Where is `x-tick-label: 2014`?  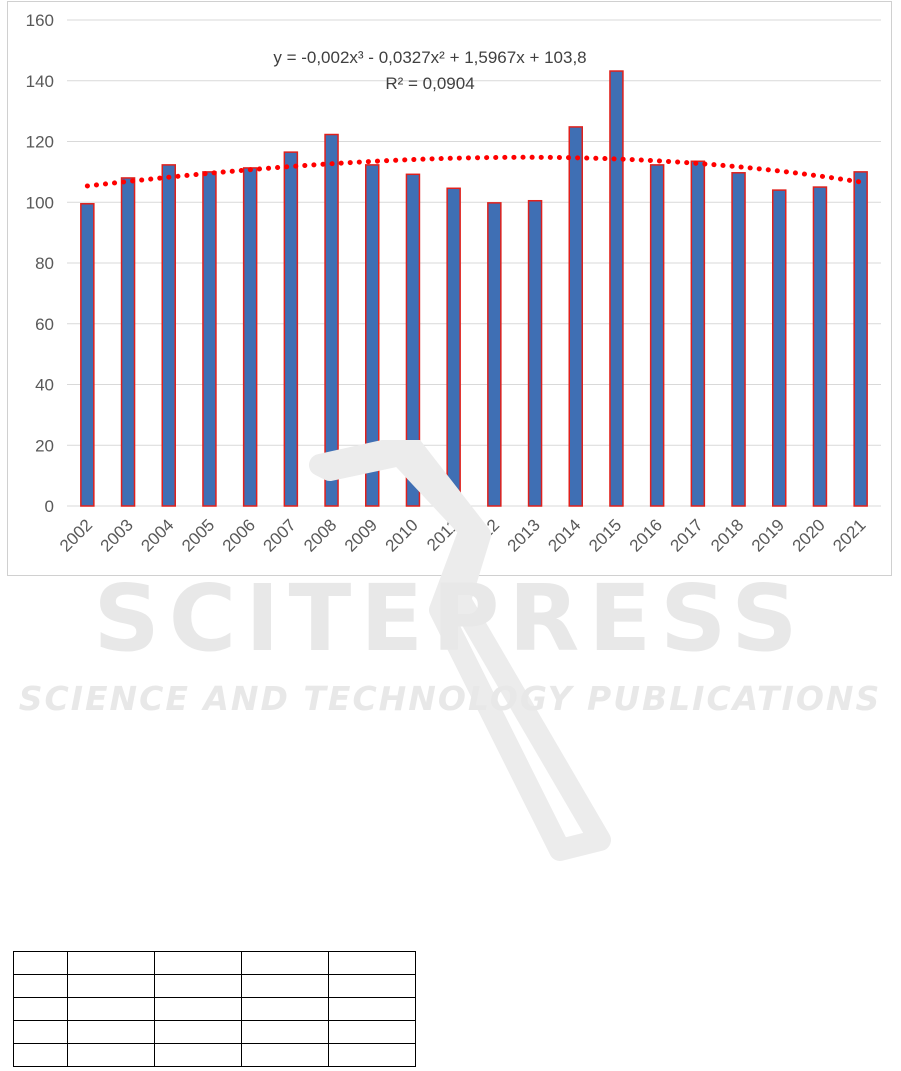 x-tick-label: 2014 is located at coordinates (564, 535).